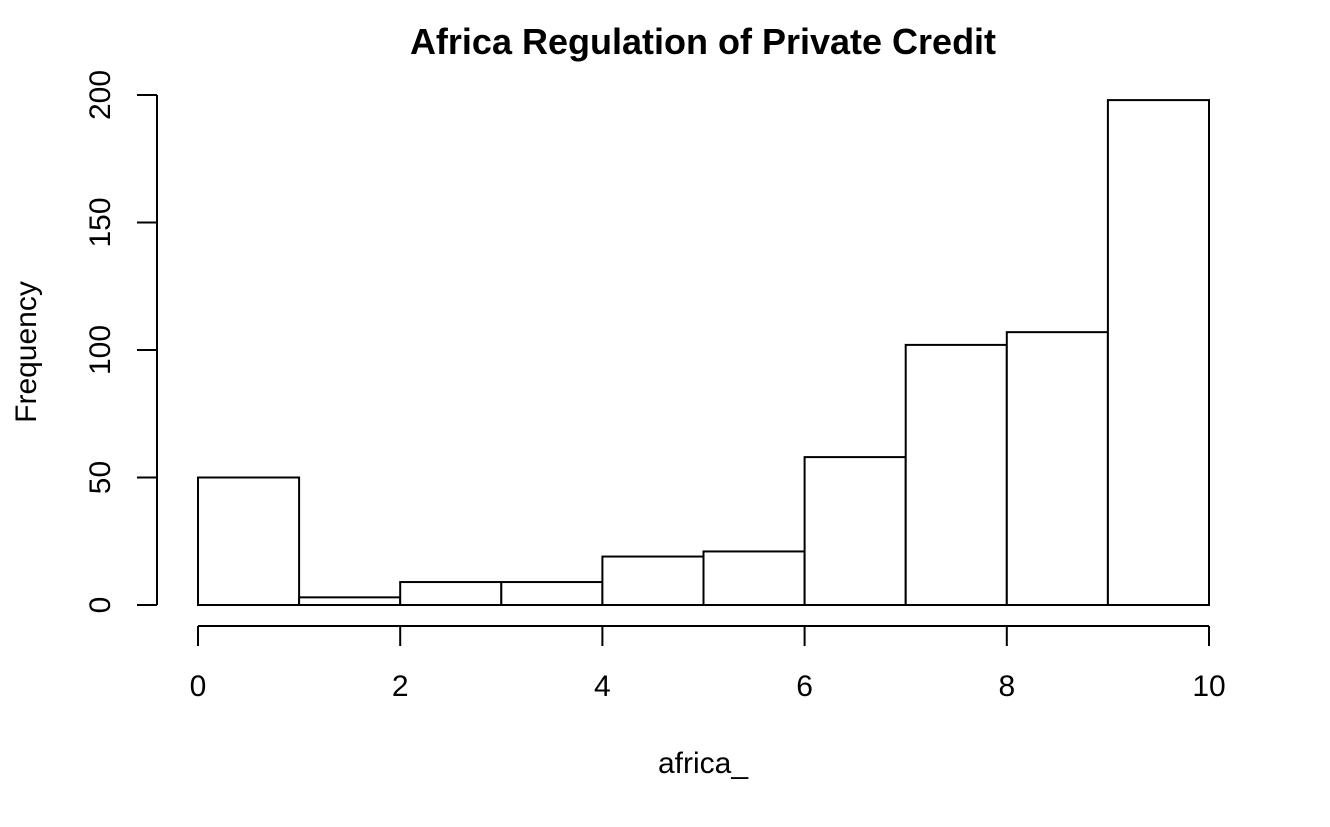  Describe the element at coordinates (1208, 686) in the screenshot. I see `x-tick-label-5: 10` at that location.